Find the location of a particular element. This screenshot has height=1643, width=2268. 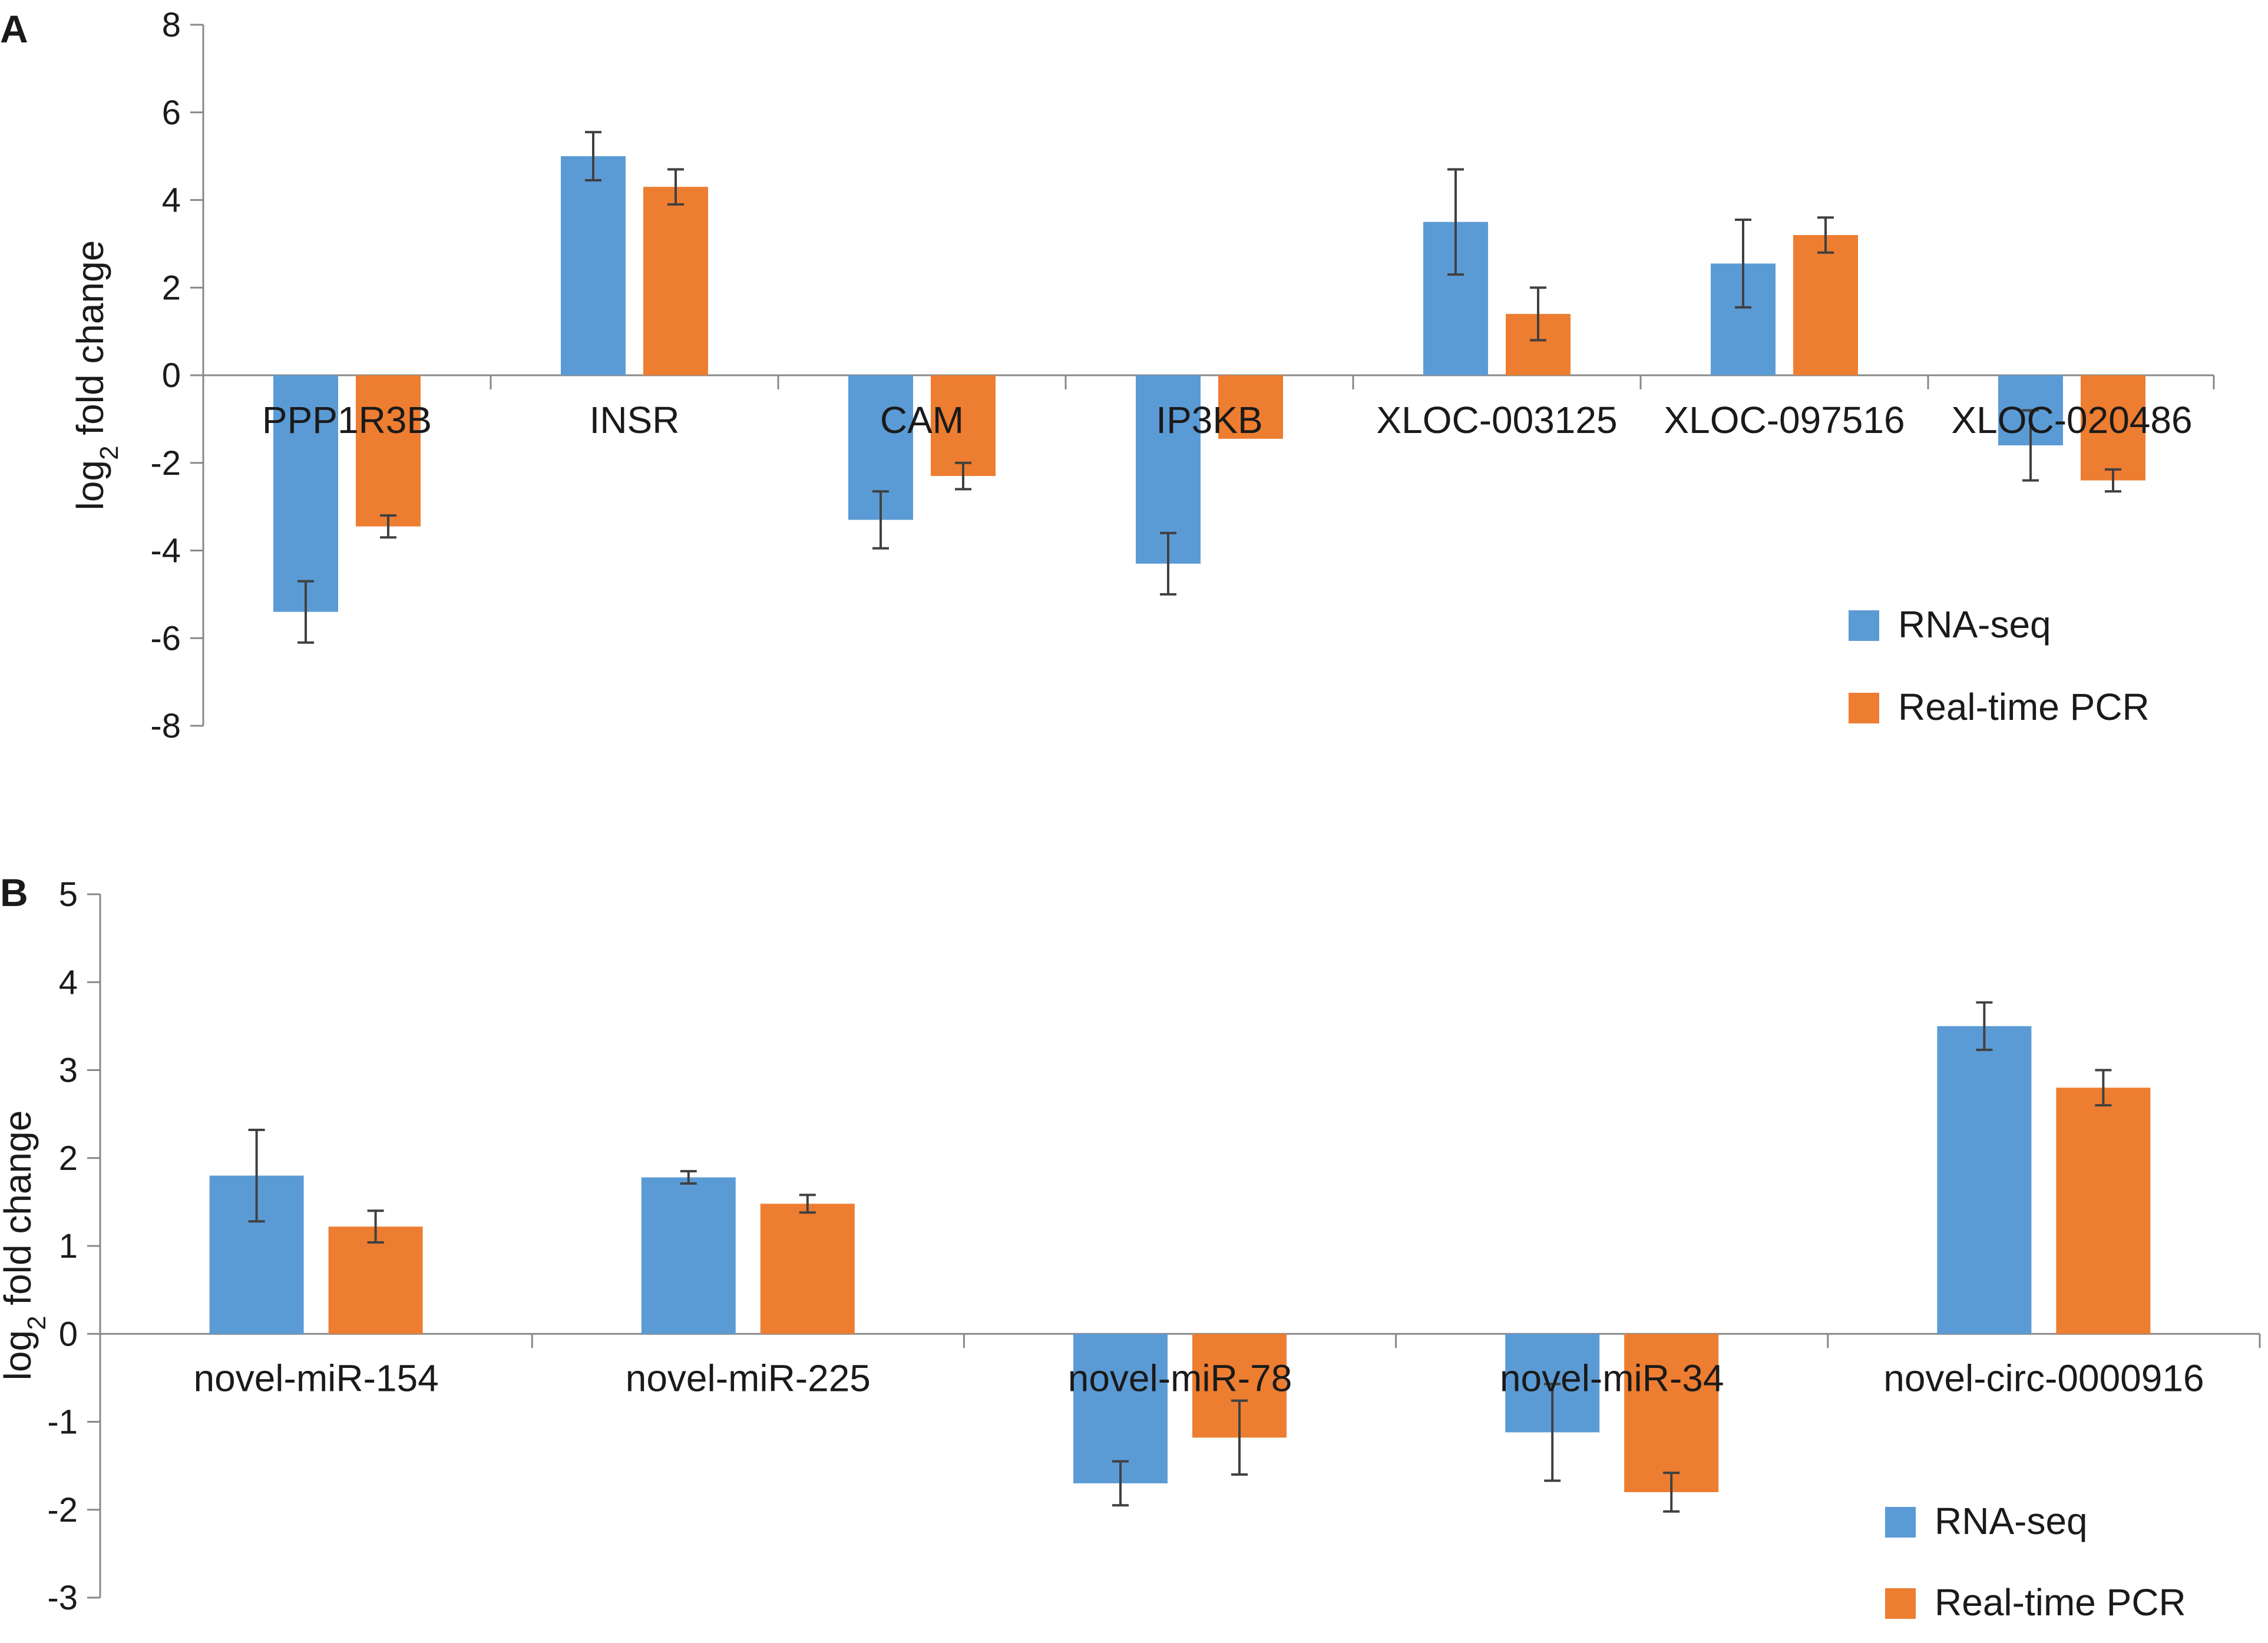

y-tick-label: -6 is located at coordinates (165, 638).